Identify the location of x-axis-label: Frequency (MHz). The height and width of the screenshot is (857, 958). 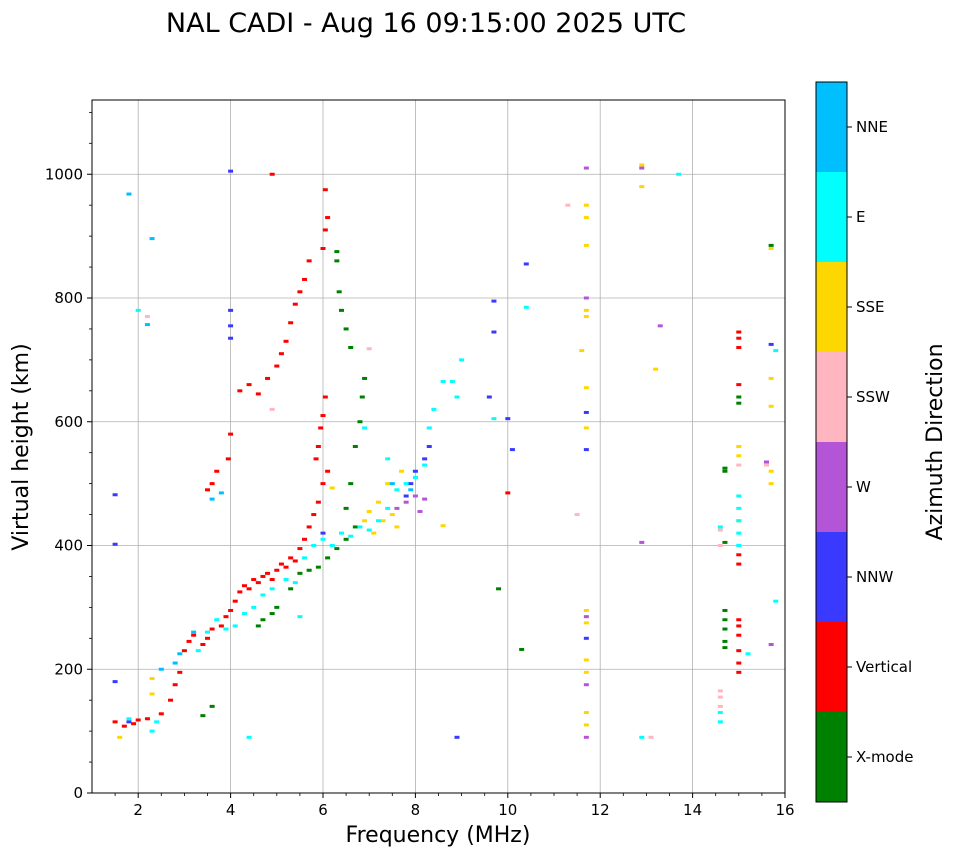
(438, 835).